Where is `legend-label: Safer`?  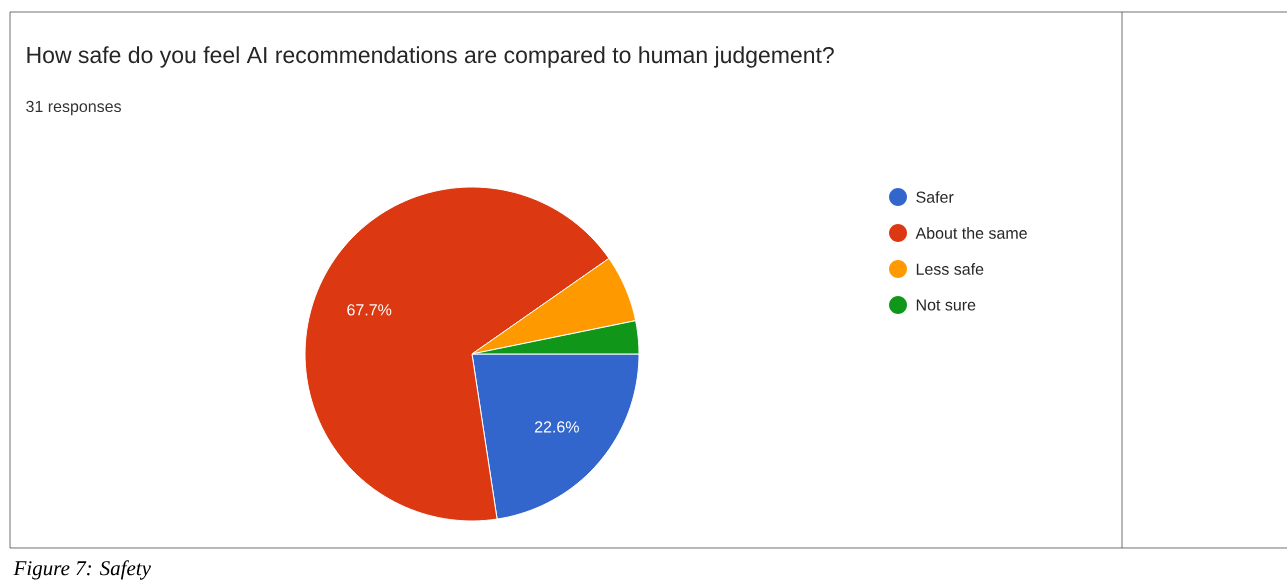
legend-label: Safer is located at coordinates (935, 197).